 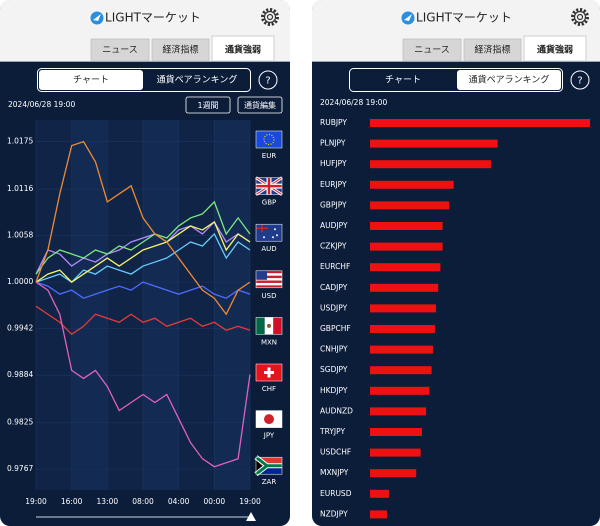 I want to click on category-label: GBPCHF, so click(x=335, y=328).